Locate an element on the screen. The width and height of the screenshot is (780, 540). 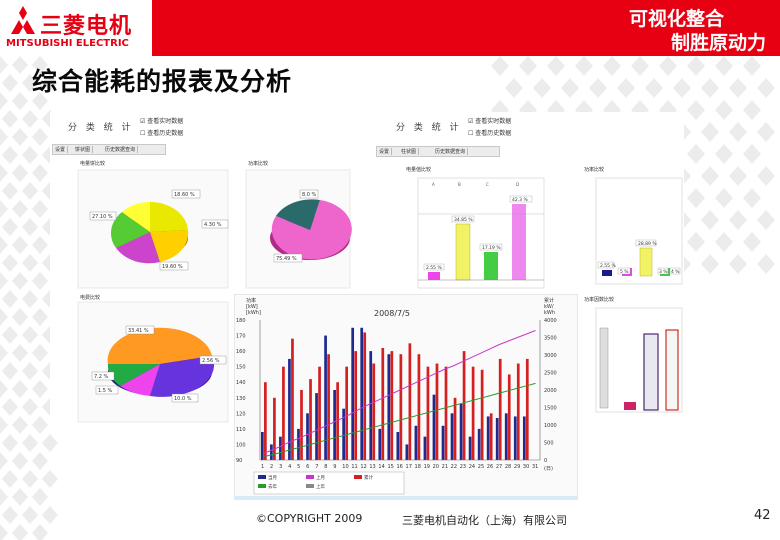
logo-english: MITSUBISHI ELECTRIC is located at coordinates (67, 43).